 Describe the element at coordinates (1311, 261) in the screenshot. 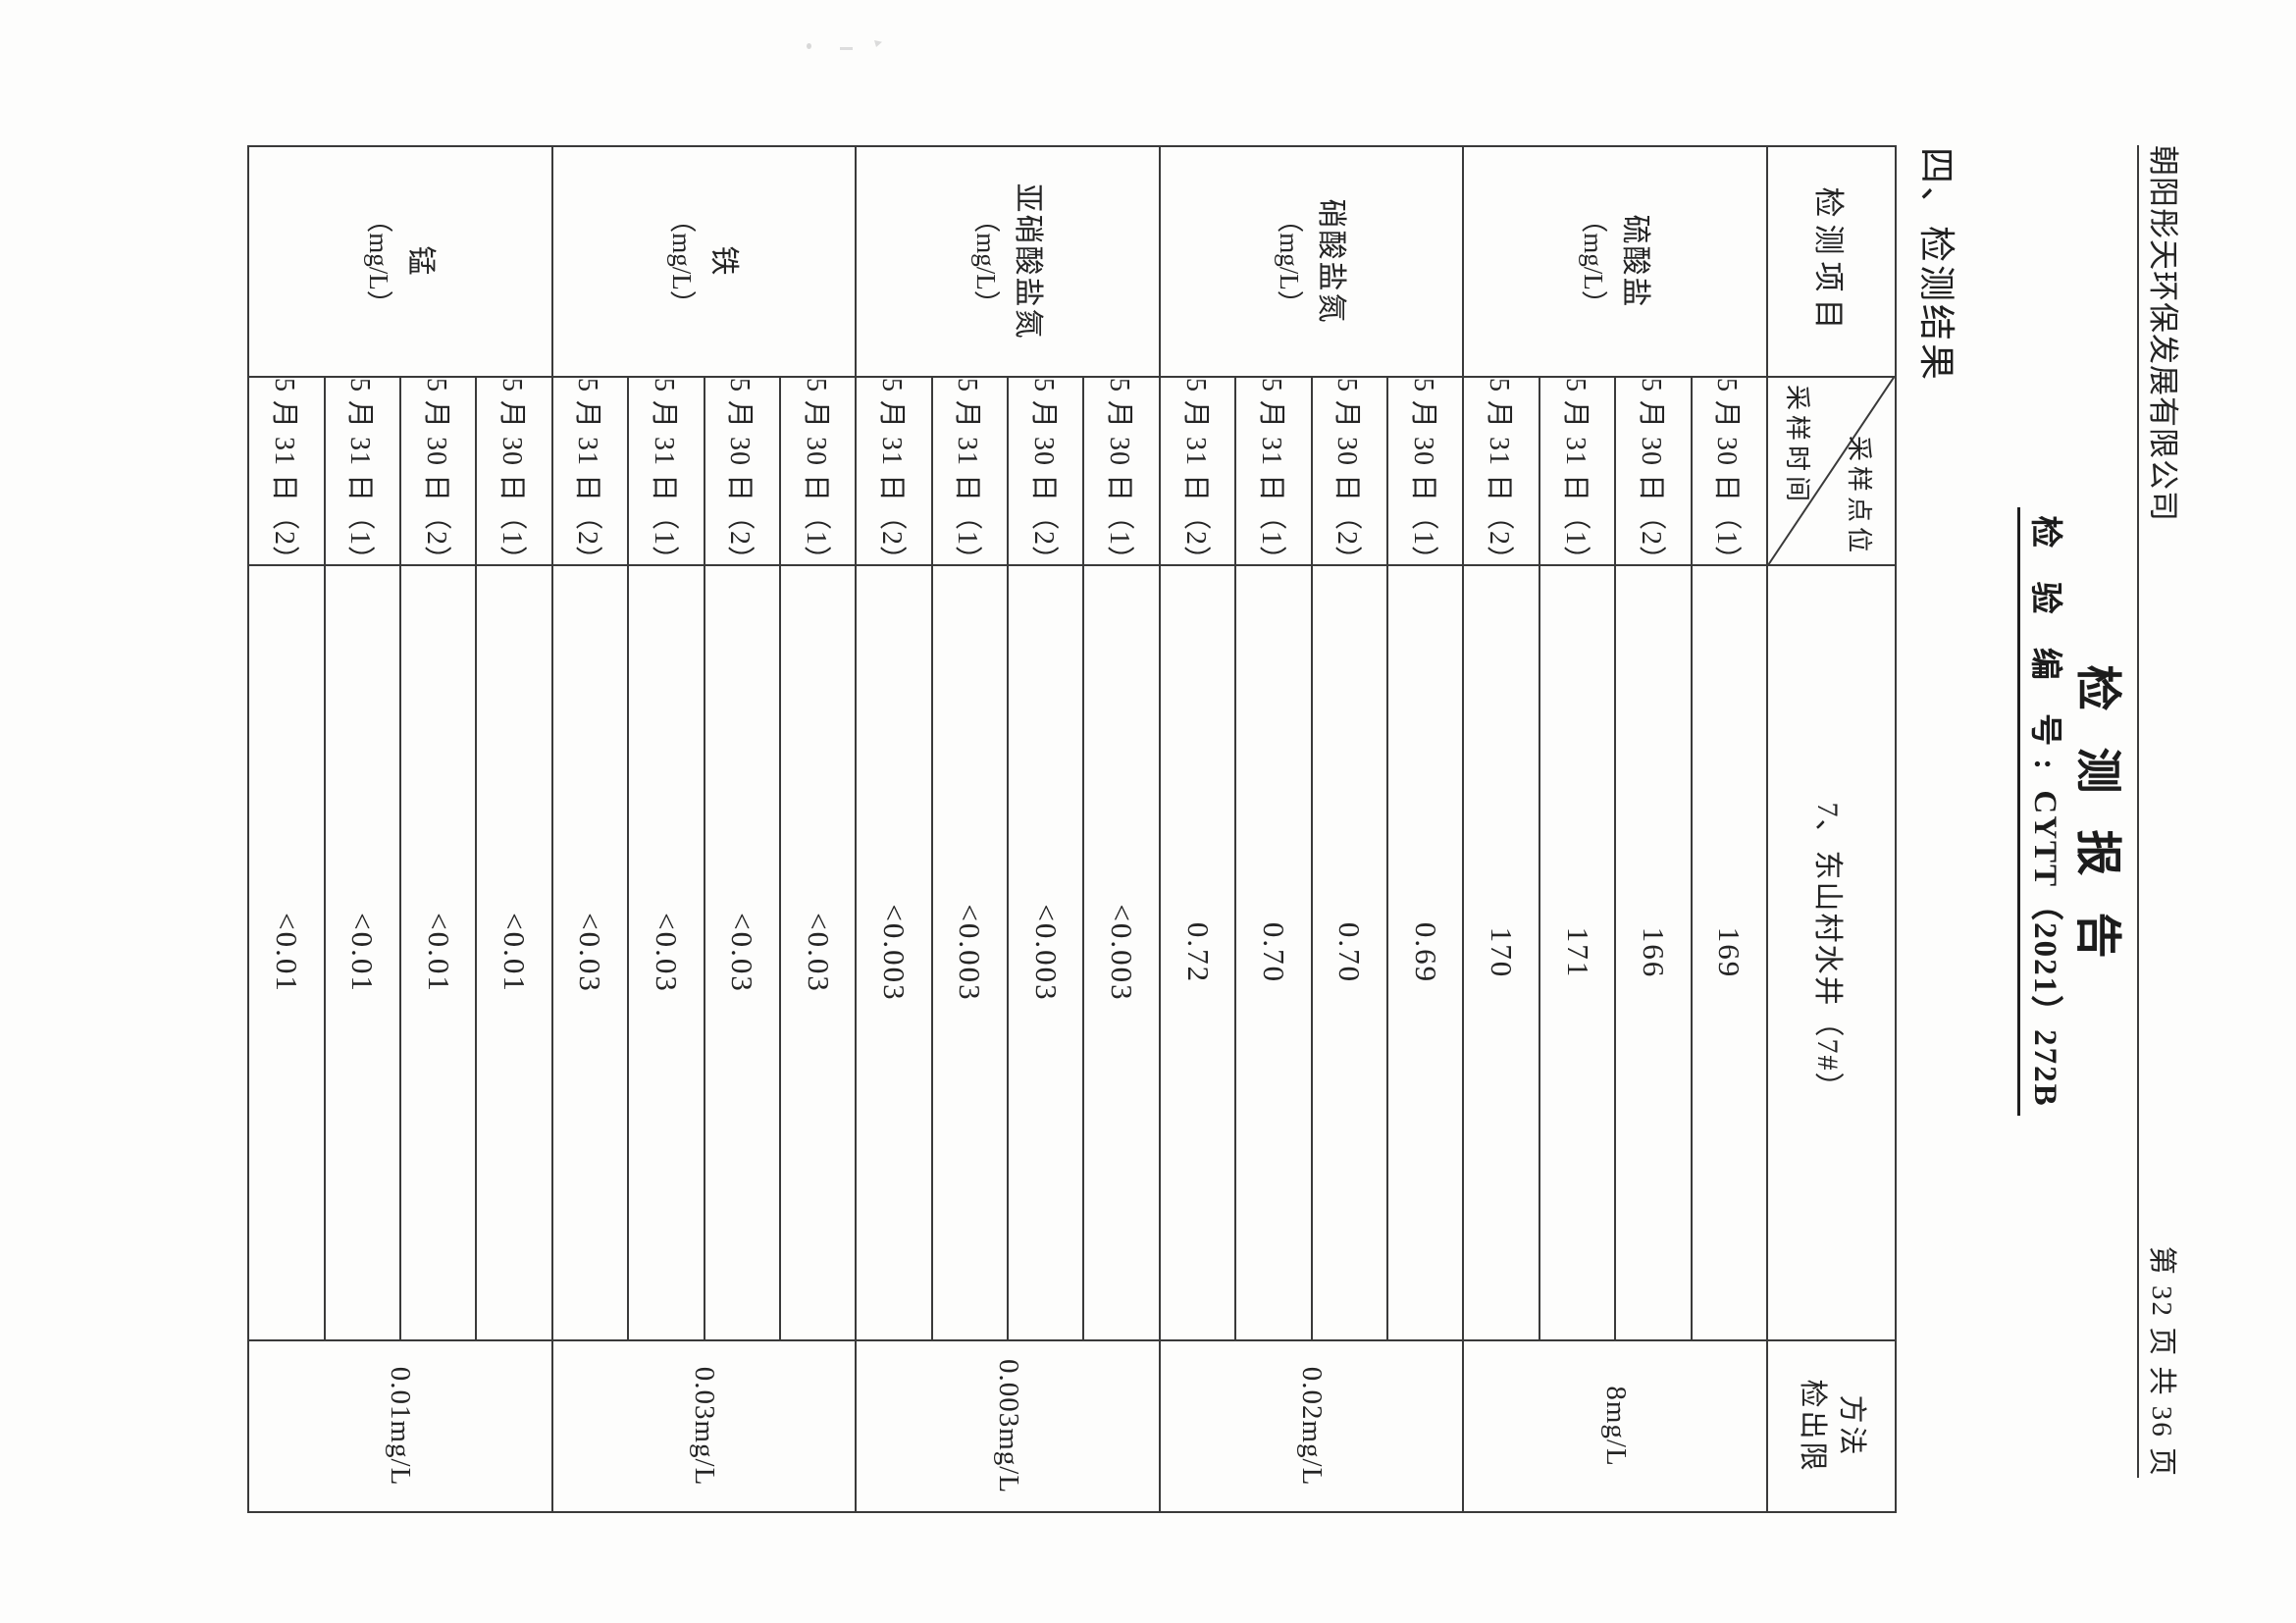

I see `param-name-cell: 硝酸盐氮 （mg/L）` at that location.